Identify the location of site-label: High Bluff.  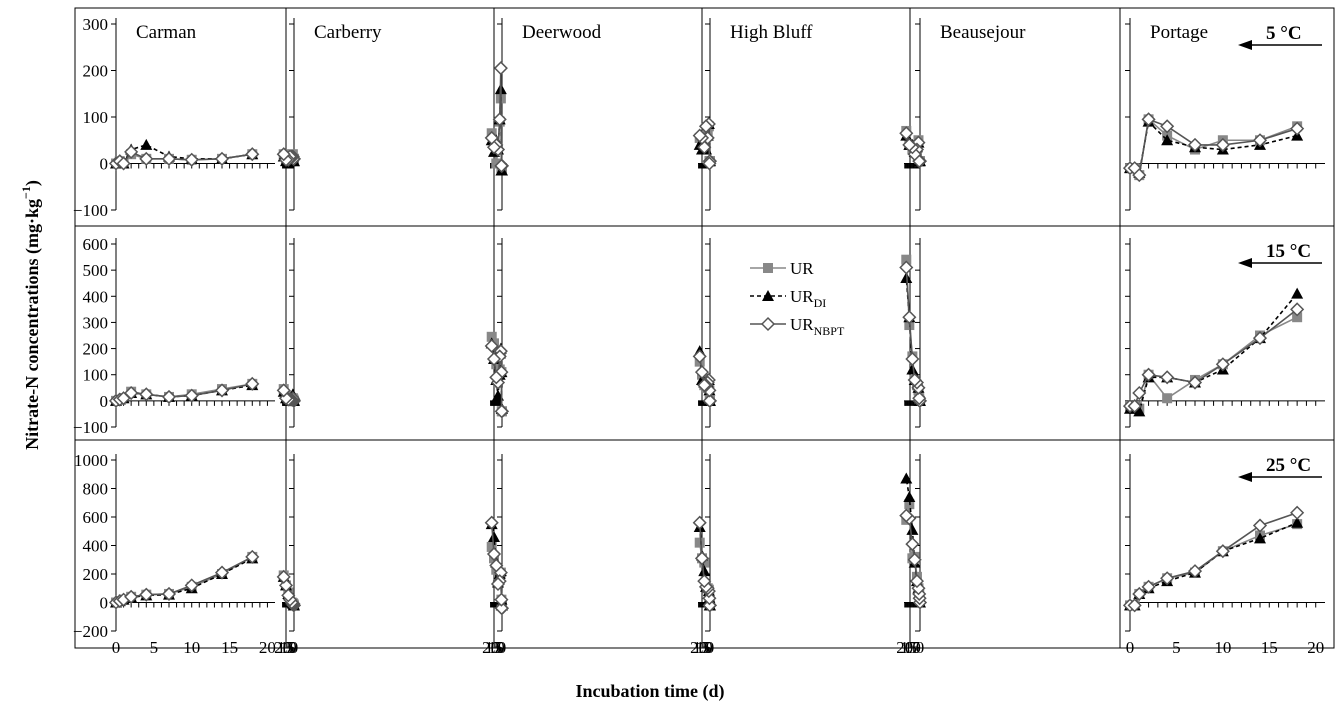
(771, 32).